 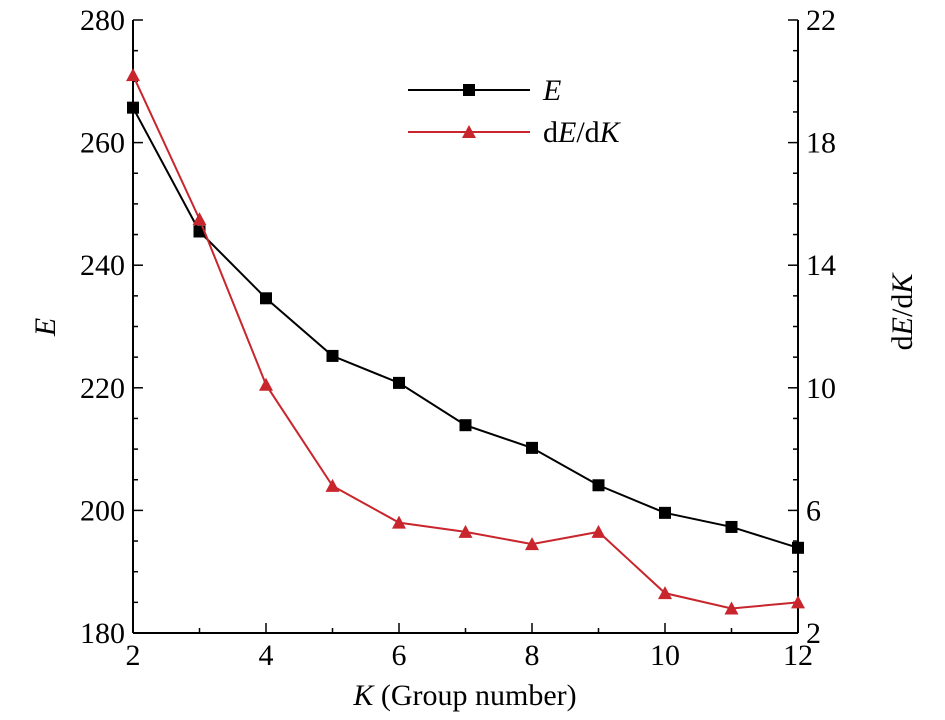 What do you see at coordinates (363, 695) in the screenshot?
I see `x-axis-title-var: K` at bounding box center [363, 695].